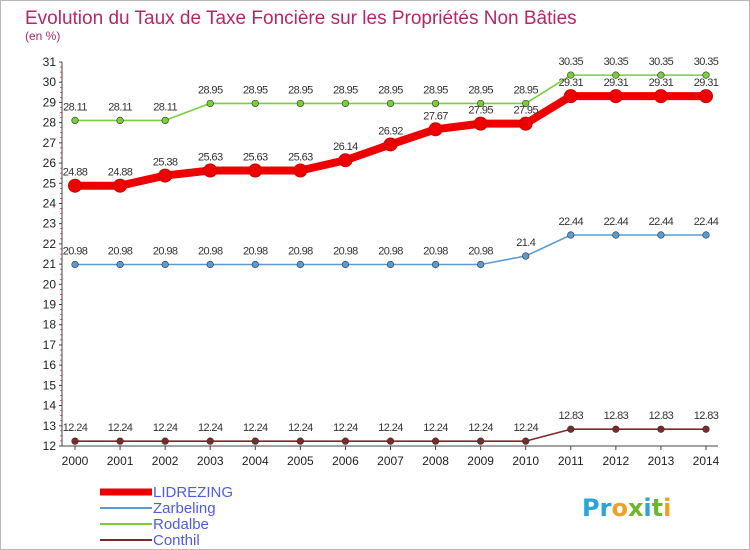  What do you see at coordinates (616, 429) in the screenshot?
I see `point-conthil-2012` at bounding box center [616, 429].